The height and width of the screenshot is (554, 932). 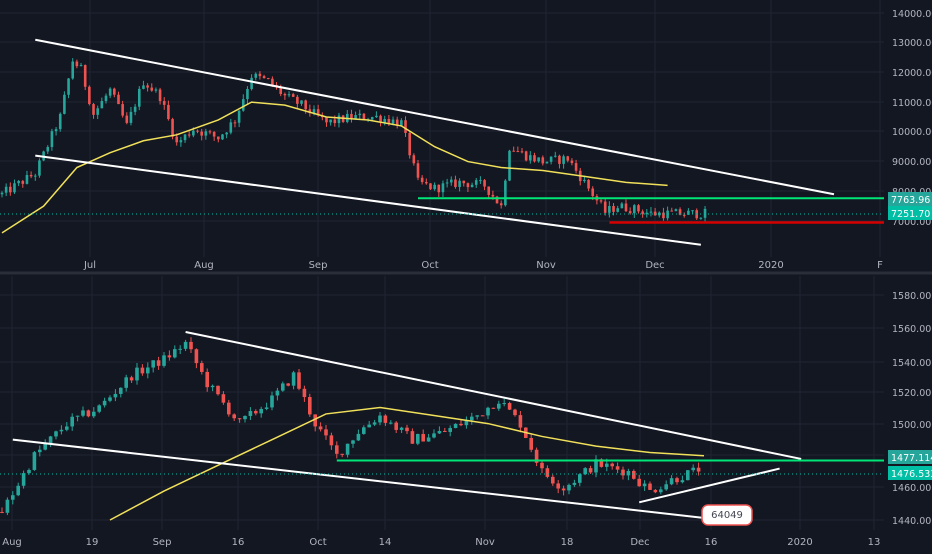 I want to click on x-tick-label: Jul, so click(x=89, y=265).